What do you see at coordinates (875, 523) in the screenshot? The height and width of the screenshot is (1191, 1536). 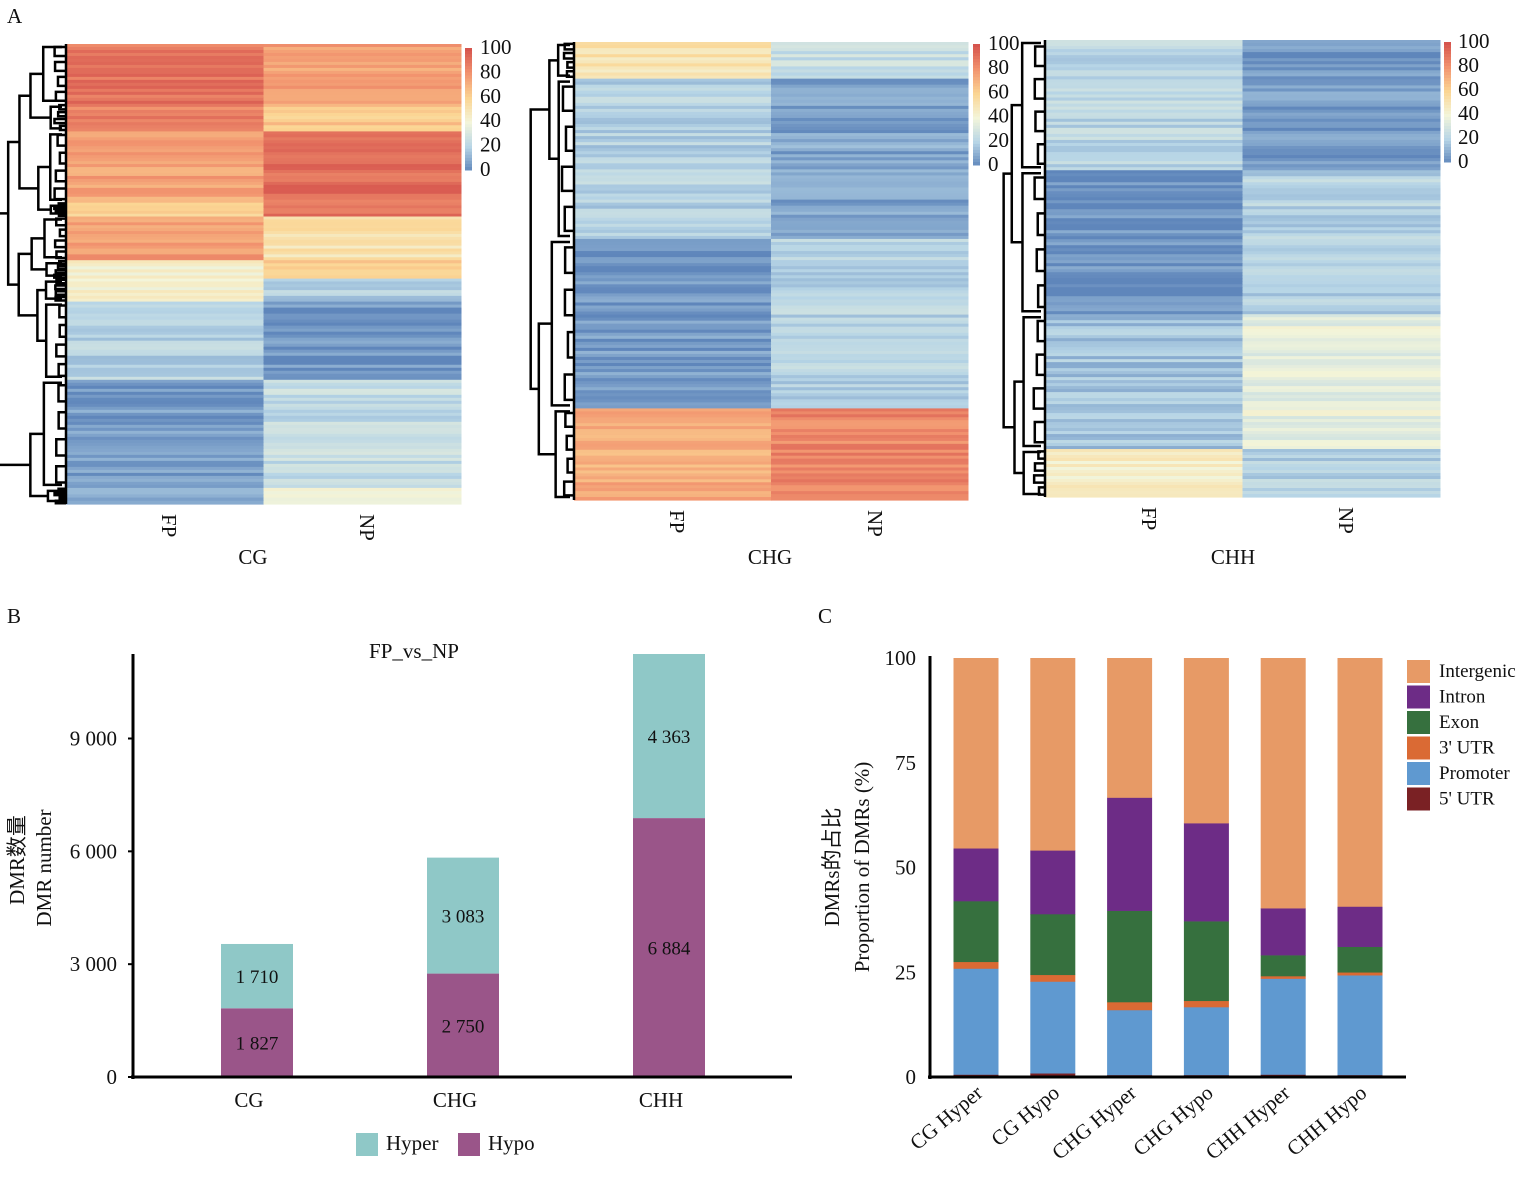 I see `column-label-np: NP` at bounding box center [875, 523].